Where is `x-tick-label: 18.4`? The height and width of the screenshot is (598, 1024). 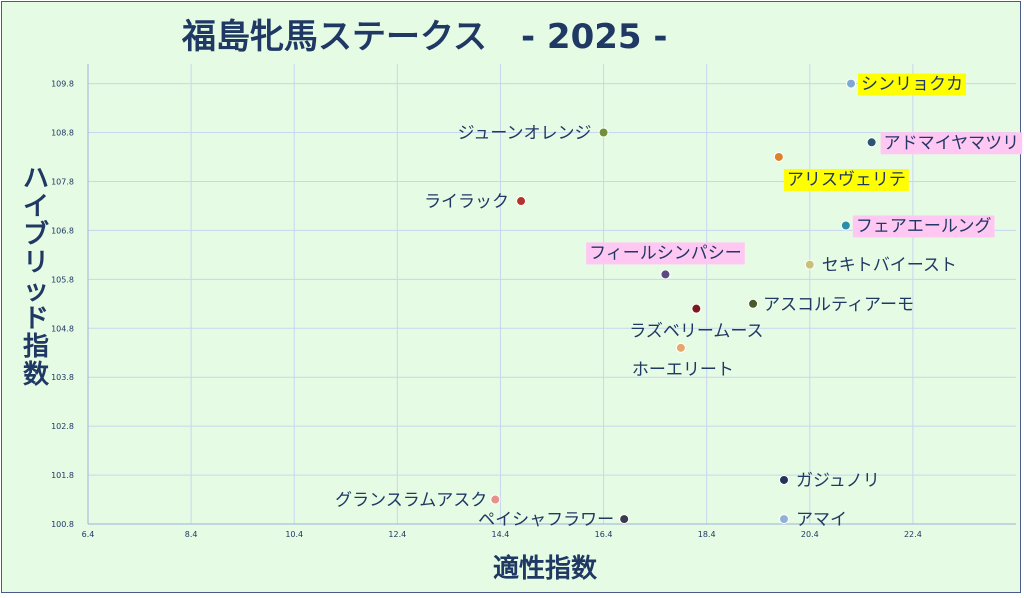
x-tick-label: 18.4 is located at coordinates (707, 534).